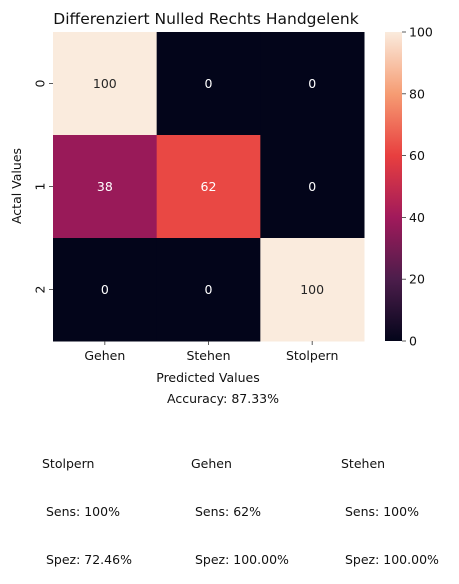  What do you see at coordinates (417, 93) in the screenshot?
I see `colorbar-tick-label: 80` at bounding box center [417, 93].